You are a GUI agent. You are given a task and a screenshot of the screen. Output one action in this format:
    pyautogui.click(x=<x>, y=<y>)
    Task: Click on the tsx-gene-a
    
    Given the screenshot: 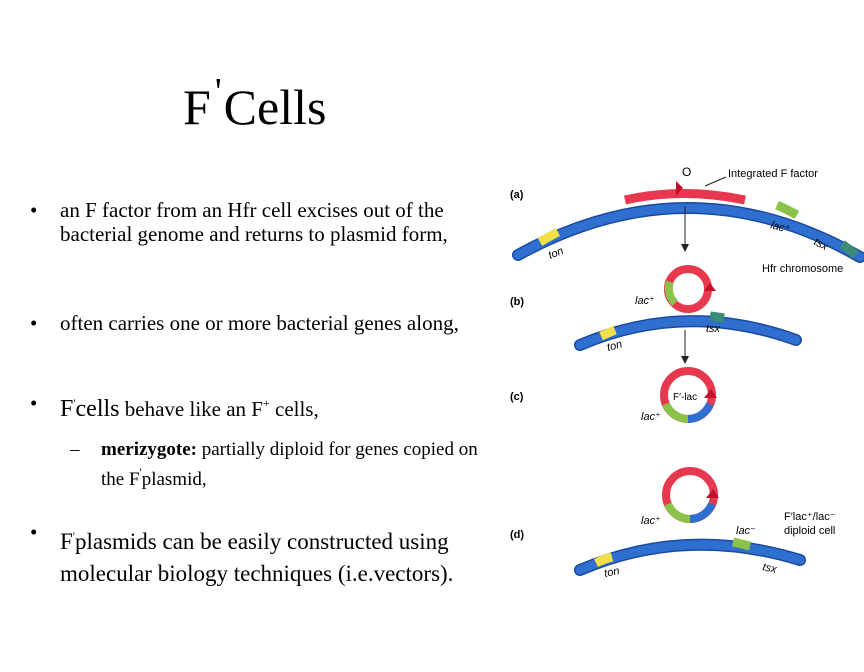 What is the action you would take?
    pyautogui.click(x=849, y=249)
    